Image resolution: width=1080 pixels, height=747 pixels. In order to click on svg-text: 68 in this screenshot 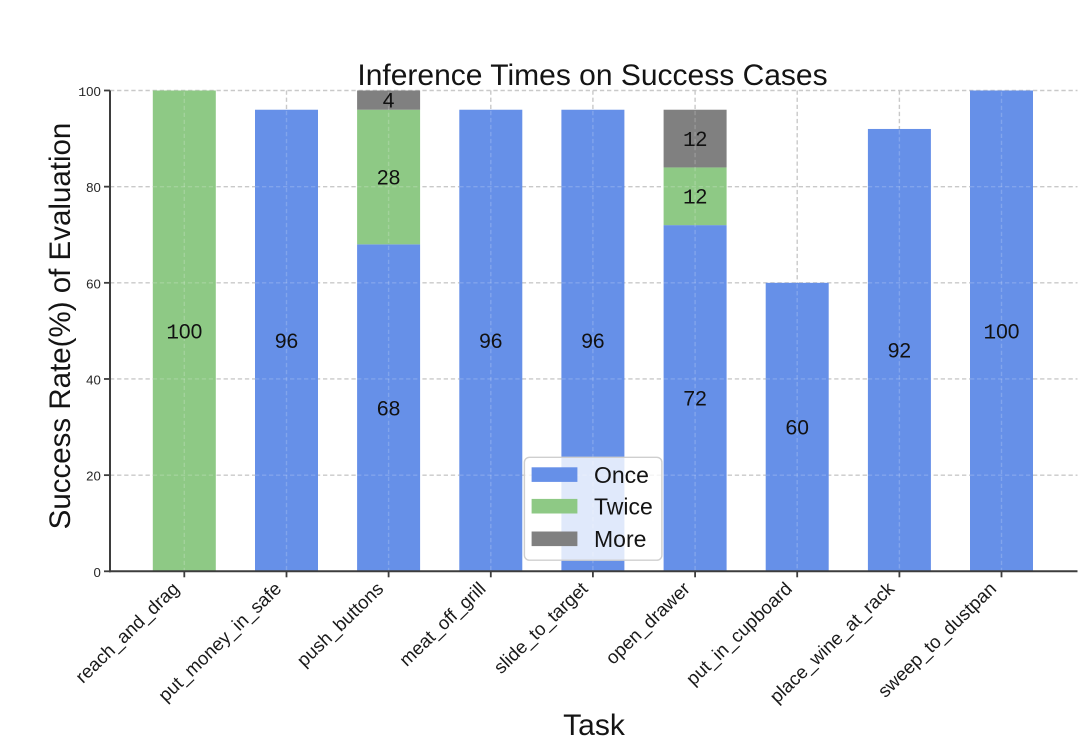, I will do `click(388, 408)`.